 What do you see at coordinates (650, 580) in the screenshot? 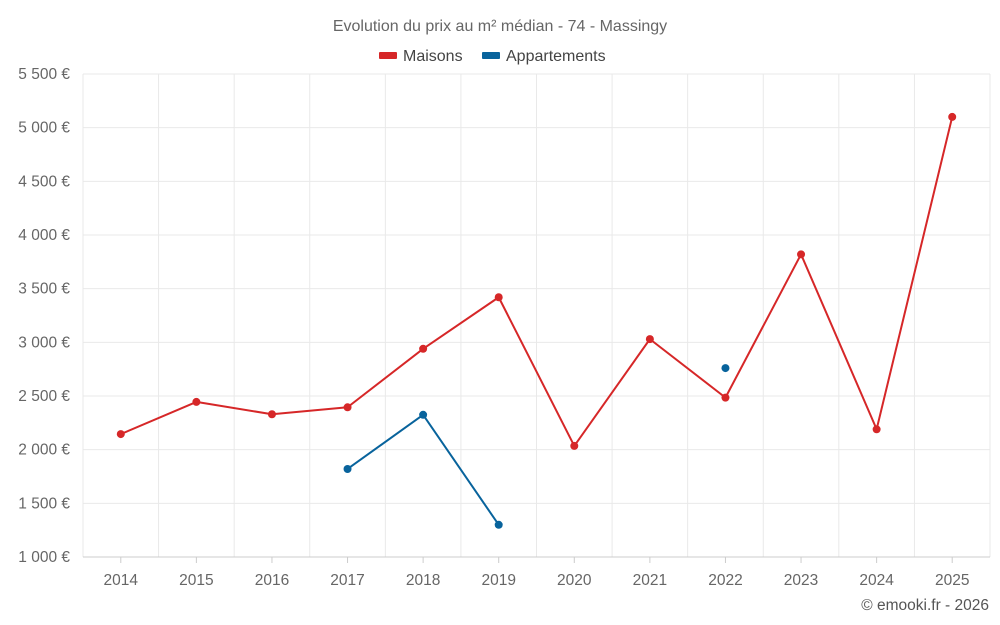
I see `x-tick-label: 2021` at bounding box center [650, 580].